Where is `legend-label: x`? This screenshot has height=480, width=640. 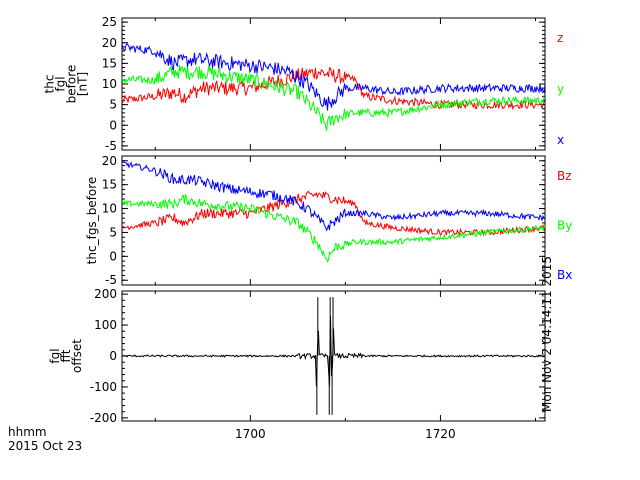 legend-label: x is located at coordinates (560, 140).